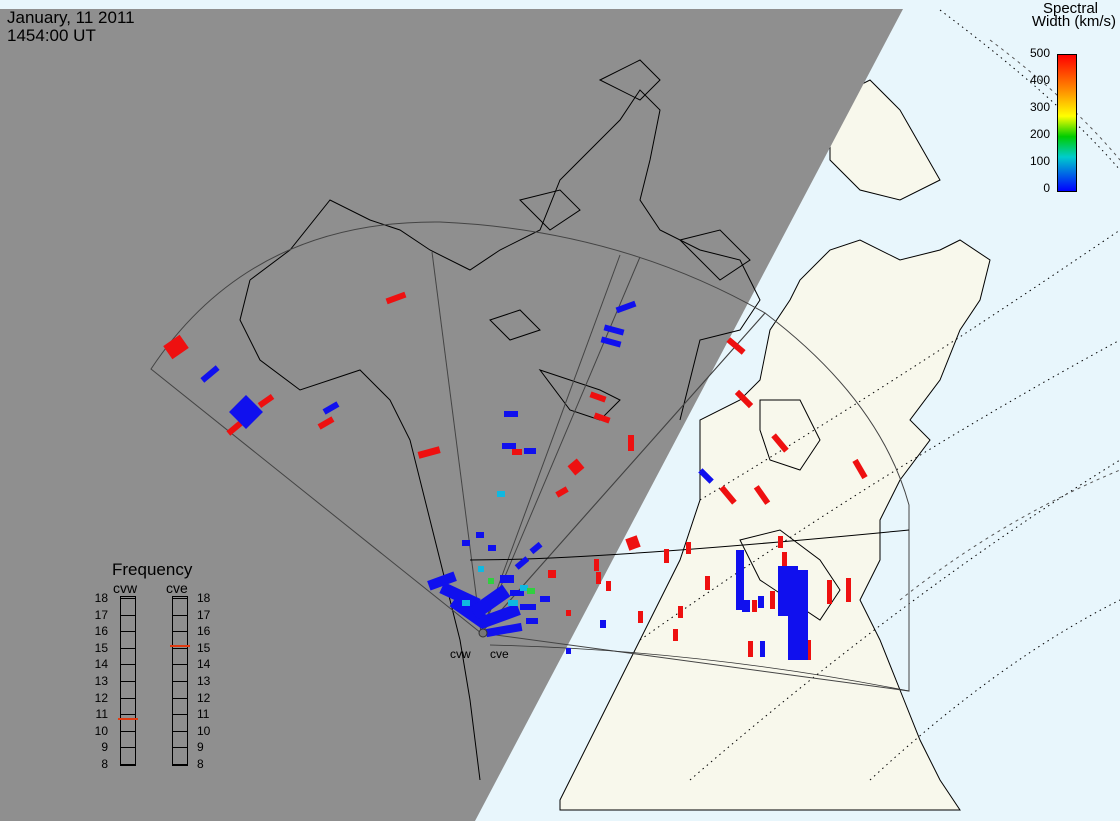 This screenshot has height=821, width=1120. What do you see at coordinates (495, 548) in the screenshot?
I see `echo-cluster-cyan` at bounding box center [495, 548].